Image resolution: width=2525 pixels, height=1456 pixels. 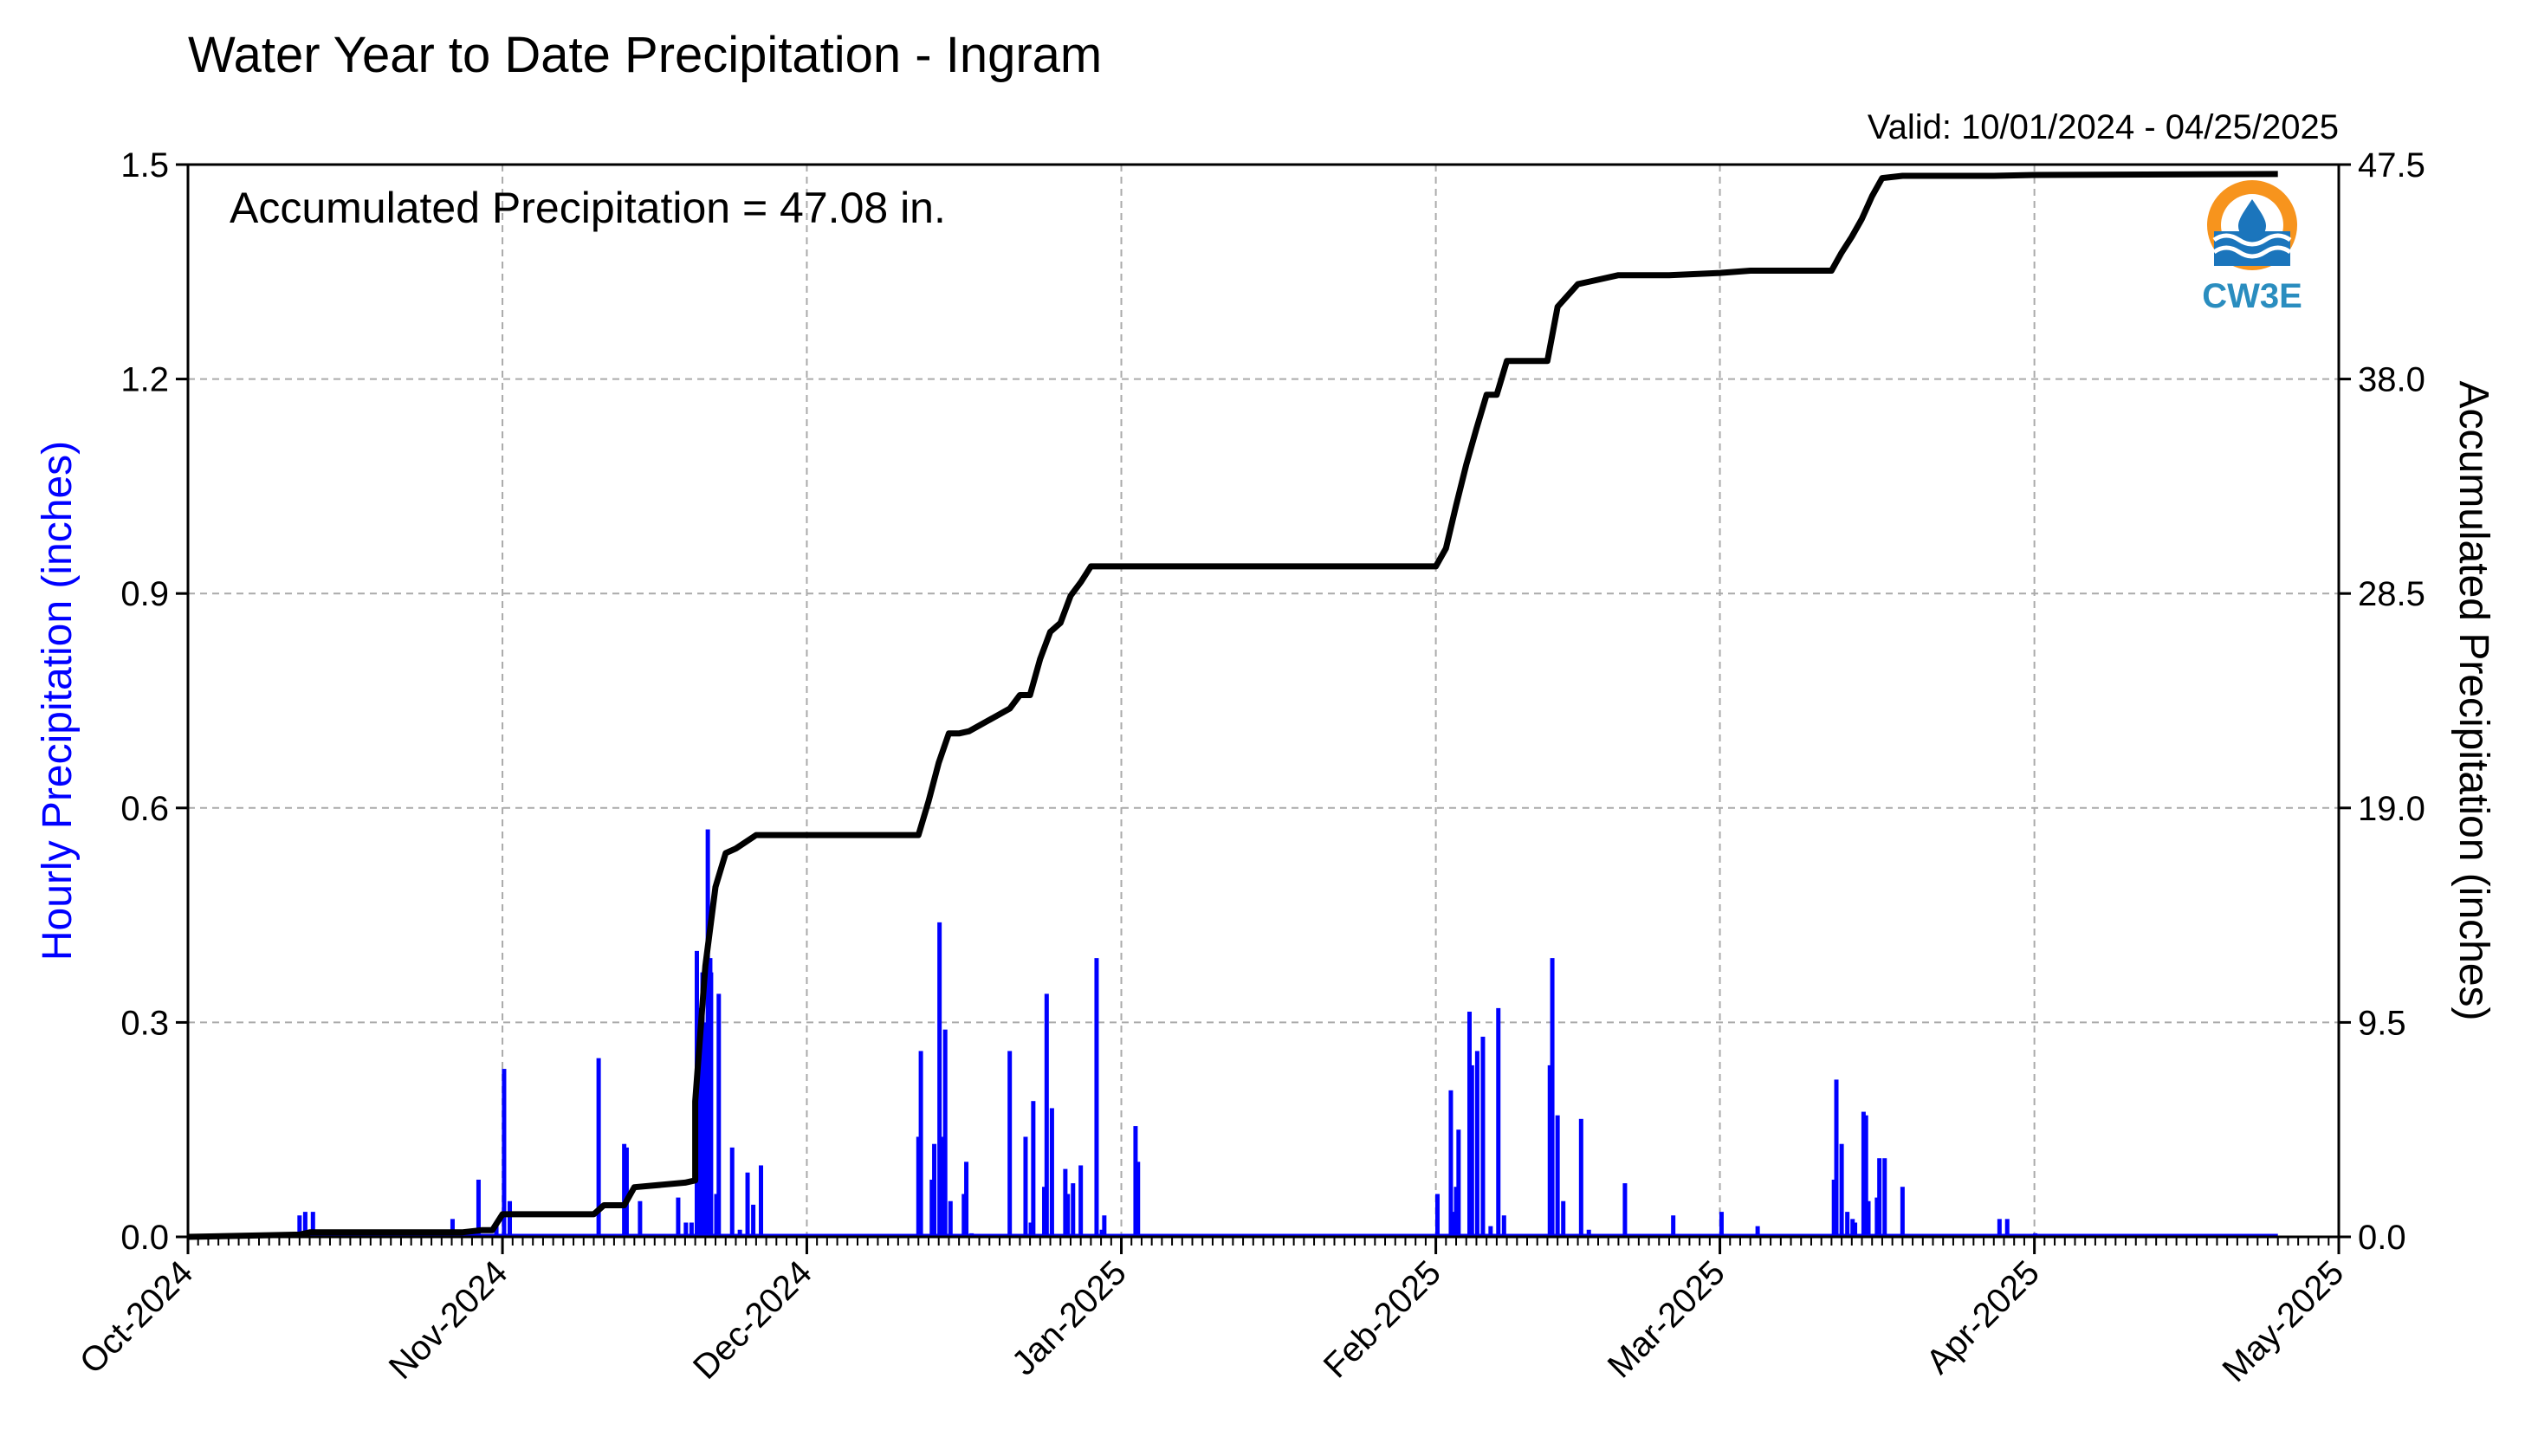 What do you see at coordinates (2382, 1023) in the screenshot?
I see `right-tick-label: 9.5` at bounding box center [2382, 1023].